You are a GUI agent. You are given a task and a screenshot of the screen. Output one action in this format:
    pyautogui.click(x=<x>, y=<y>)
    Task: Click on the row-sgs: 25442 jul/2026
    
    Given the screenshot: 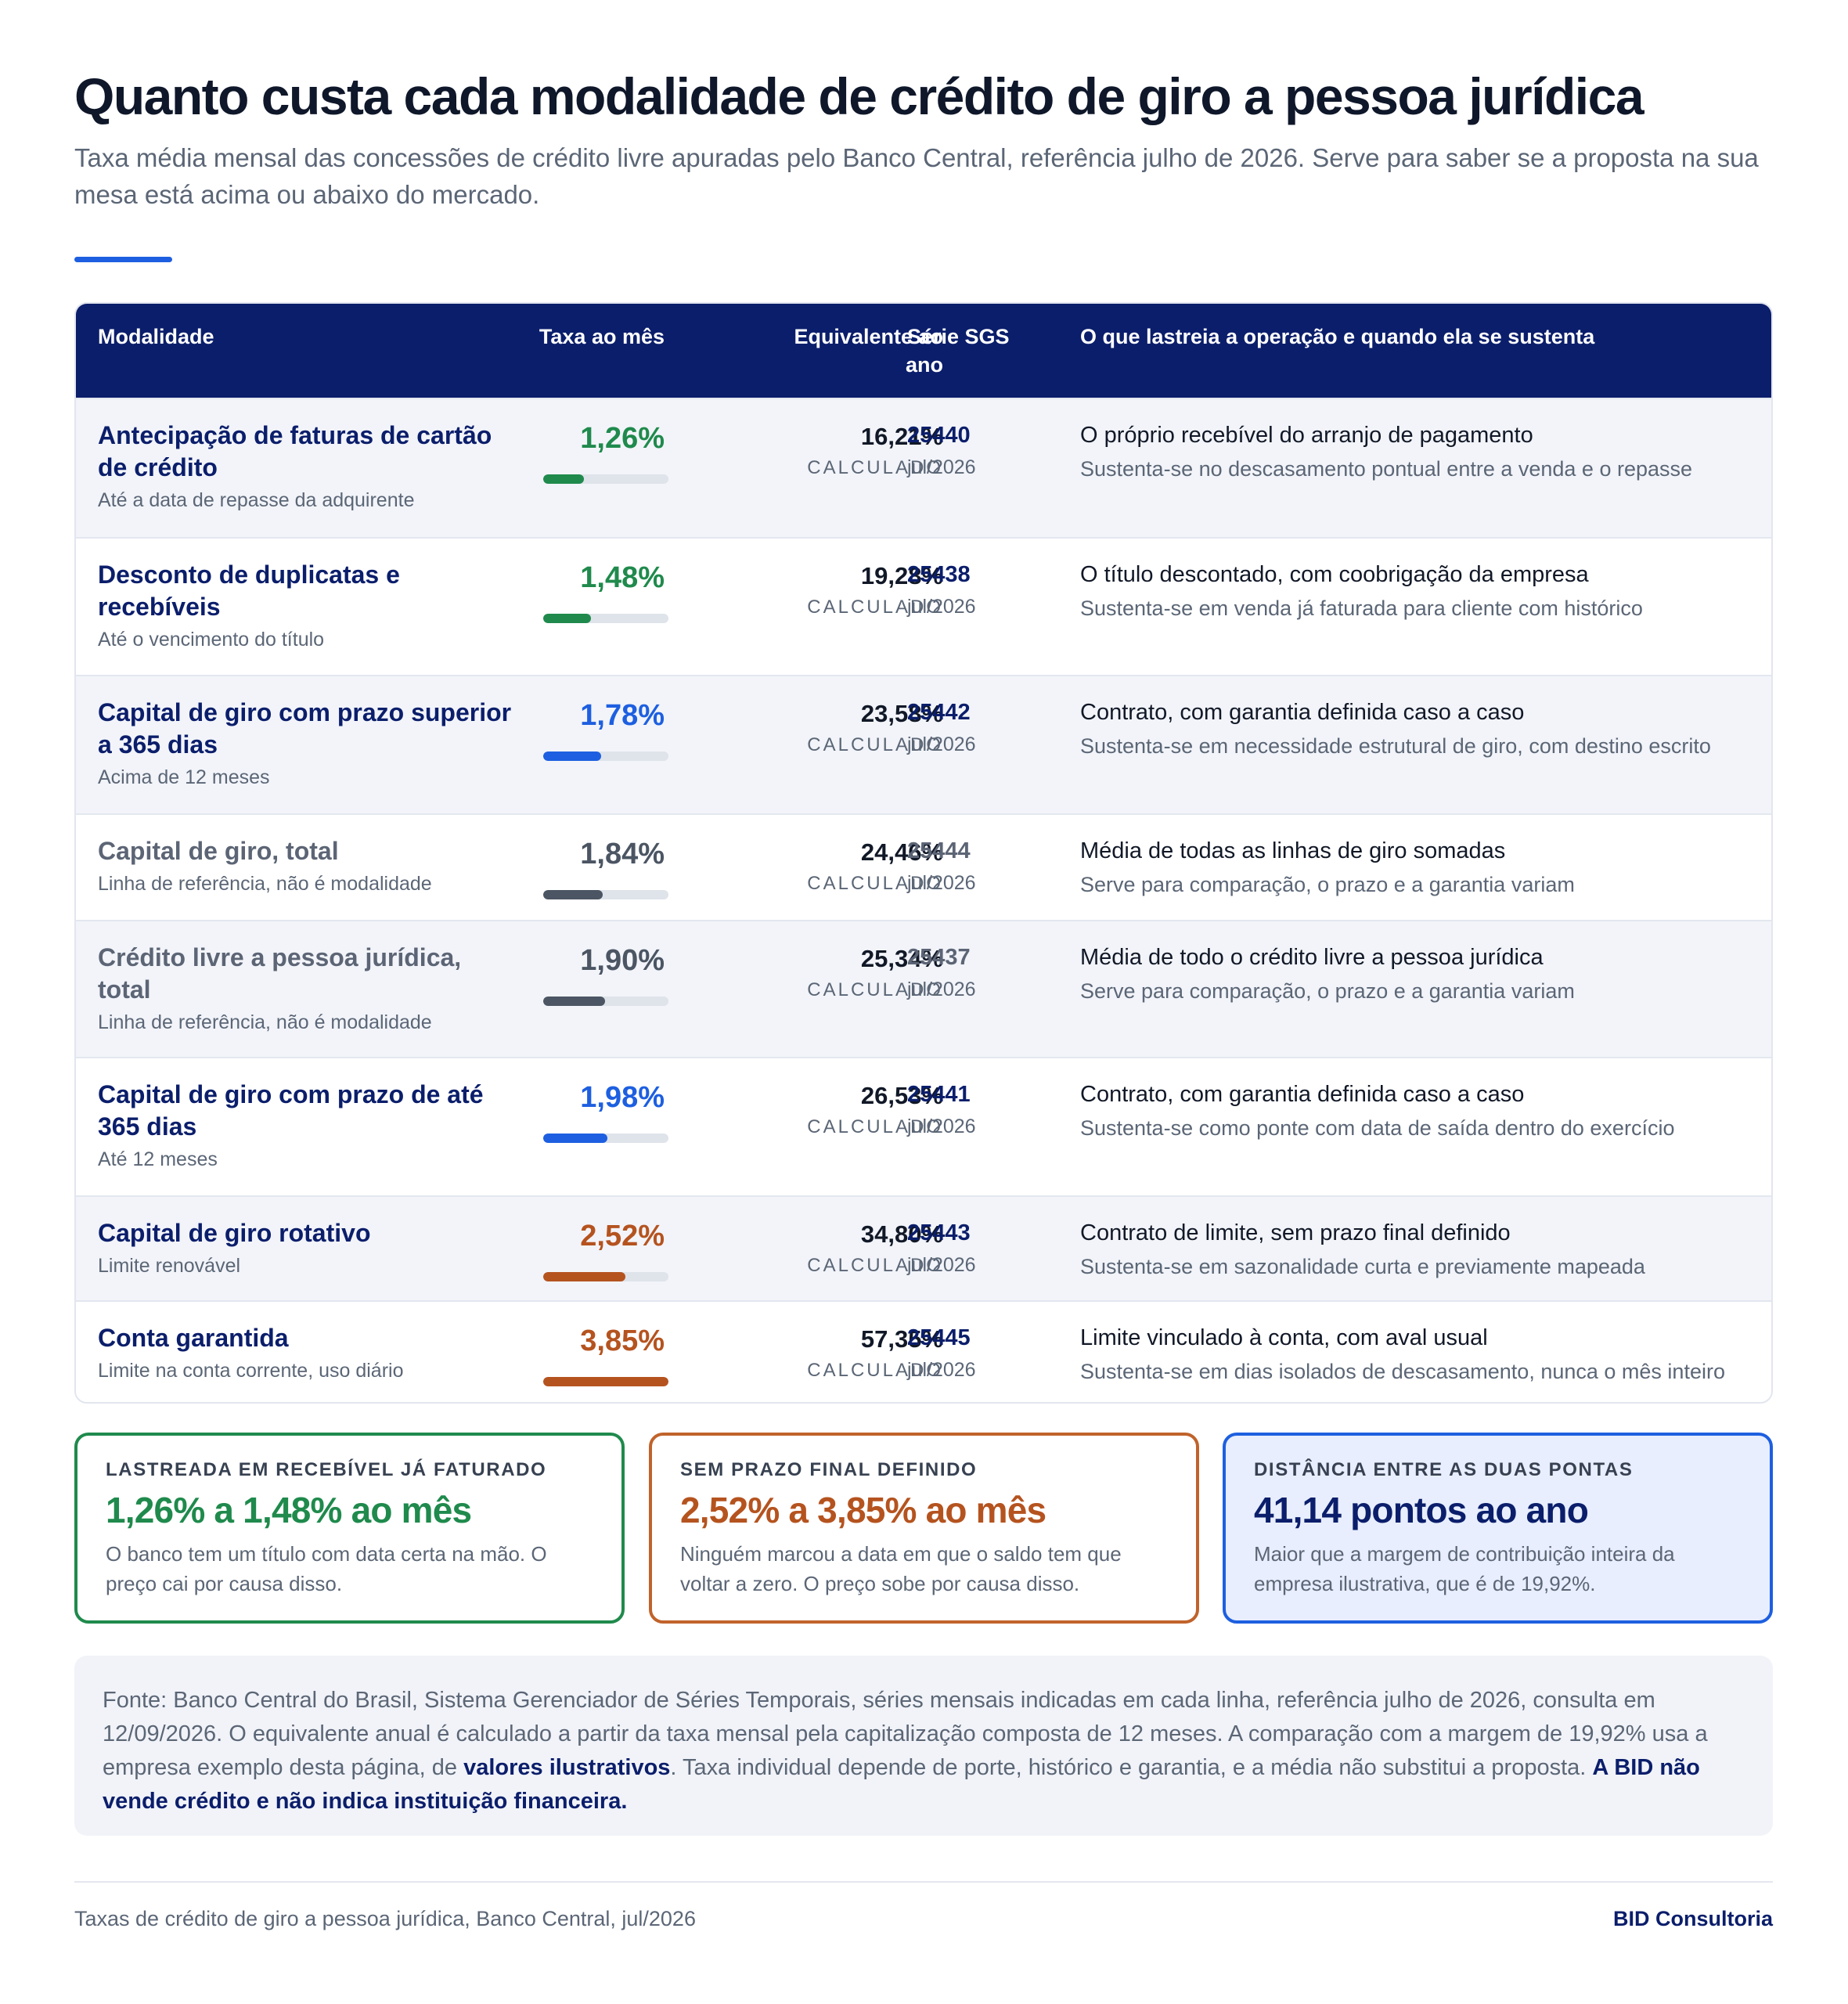 What is the action you would take?
    pyautogui.click(x=986, y=729)
    